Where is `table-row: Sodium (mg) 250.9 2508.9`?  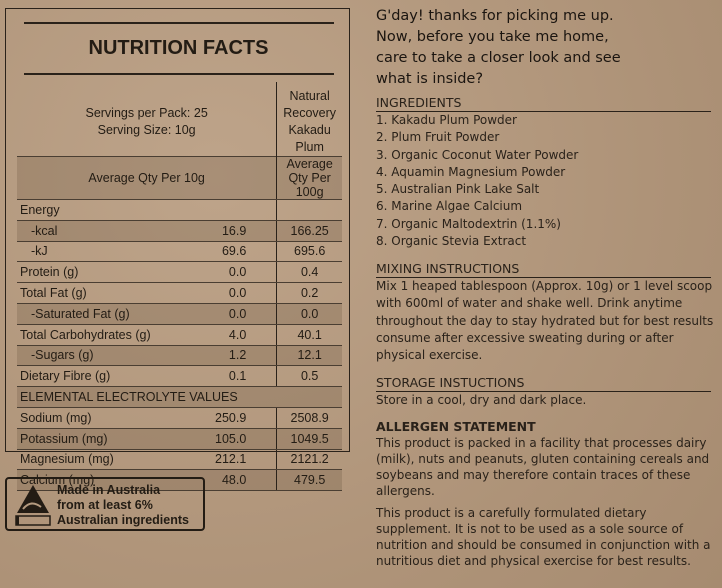
table-row: Sodium (mg) 250.9 2508.9 is located at coordinates (179, 418).